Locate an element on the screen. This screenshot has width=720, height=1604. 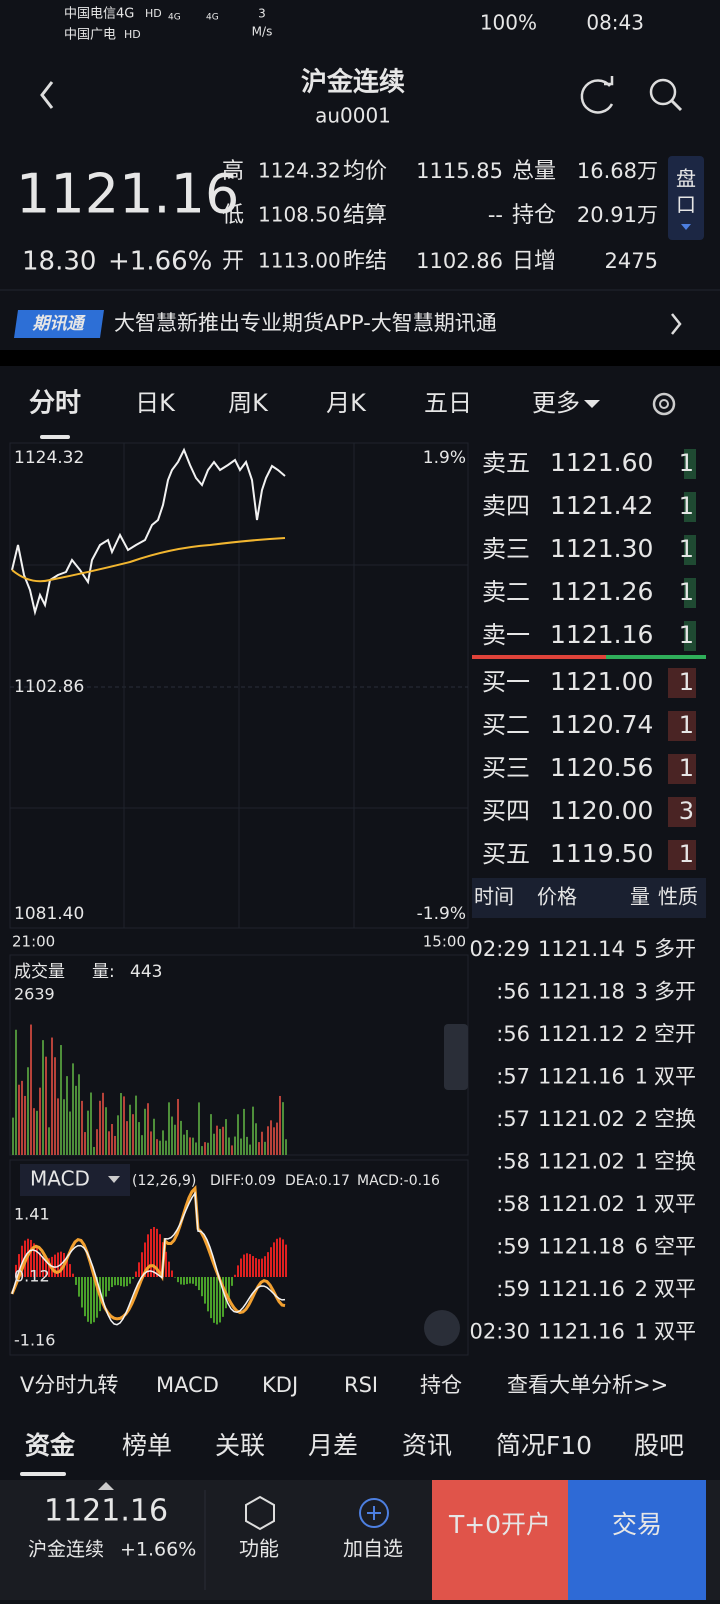
banner-text: 大智慧新推出专业期货APP-大智慧期讯通 is located at coordinates (305, 323).